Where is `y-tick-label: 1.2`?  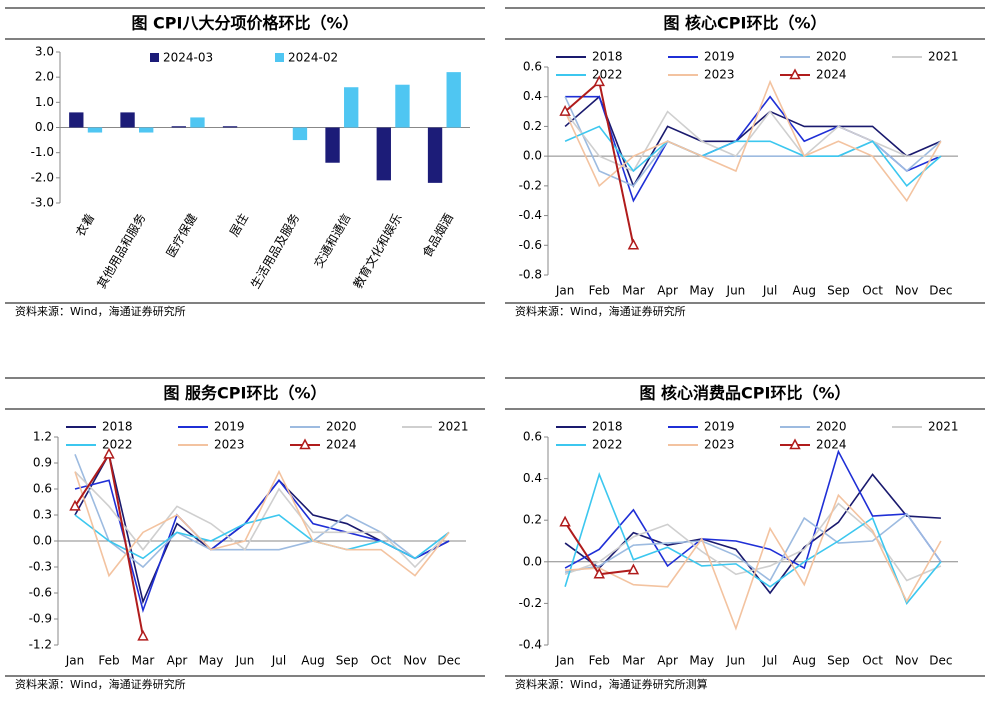 y-tick-label: 1.2 is located at coordinates (42, 437).